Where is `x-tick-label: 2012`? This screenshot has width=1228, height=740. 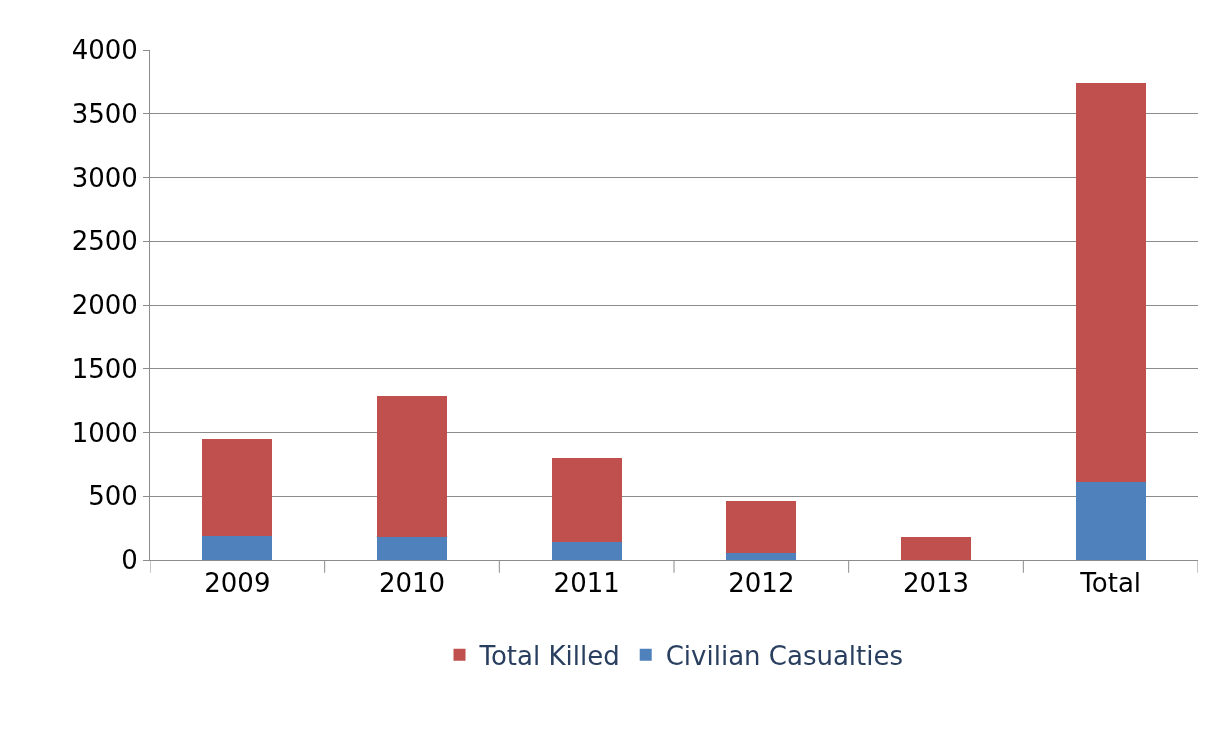
x-tick-label: 2012 is located at coordinates (761, 583).